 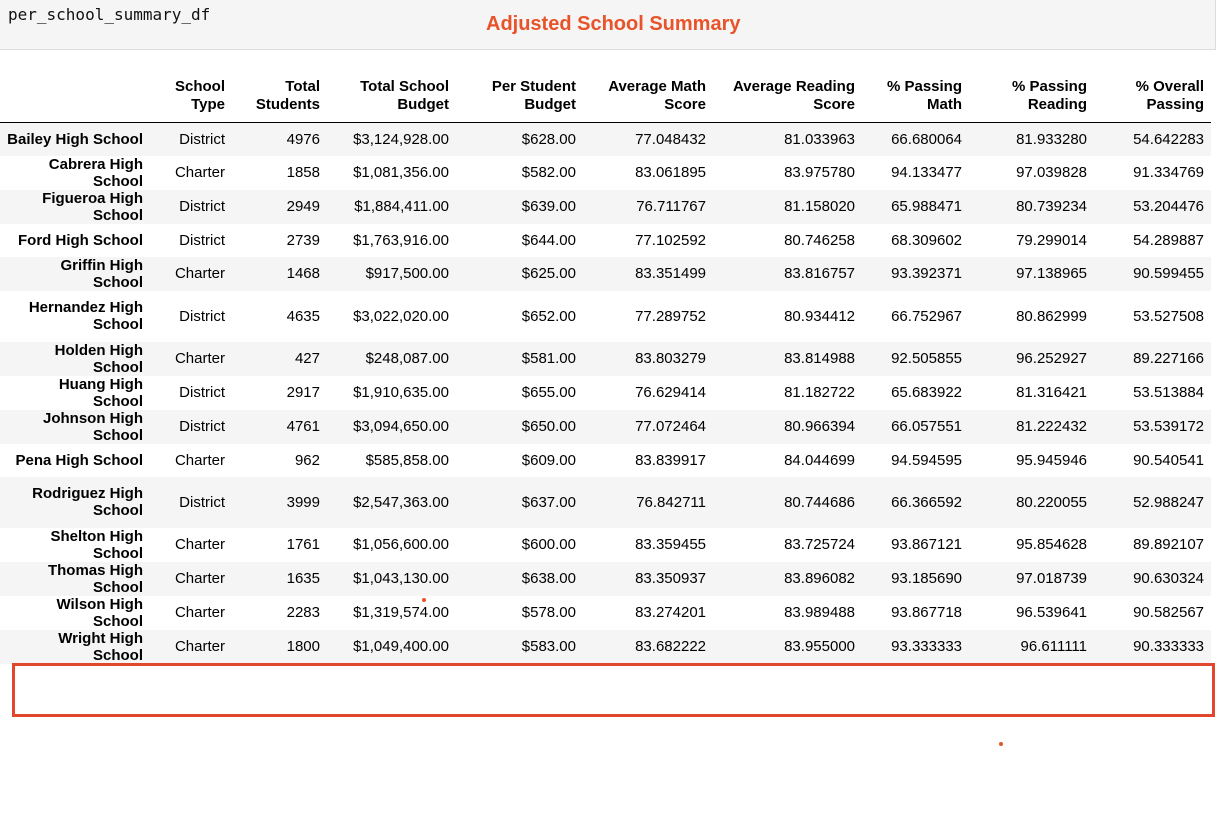 I want to click on cell-total-school-budget: $1,081,356.00, so click(x=401, y=172).